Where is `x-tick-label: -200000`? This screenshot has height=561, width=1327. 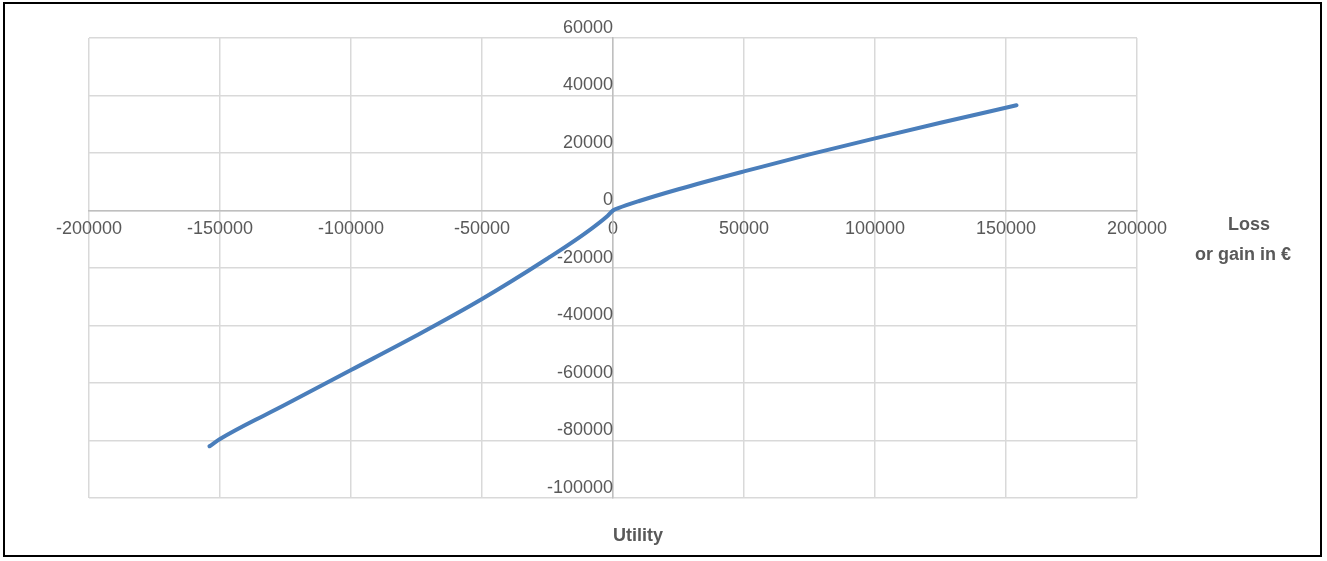
x-tick-label: -200000 is located at coordinates (89, 228).